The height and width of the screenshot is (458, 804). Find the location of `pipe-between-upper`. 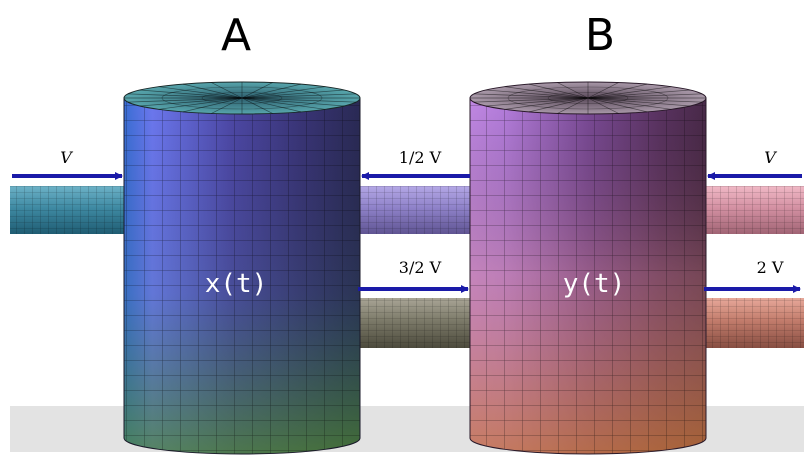

pipe-between-upper is located at coordinates (415, 210).